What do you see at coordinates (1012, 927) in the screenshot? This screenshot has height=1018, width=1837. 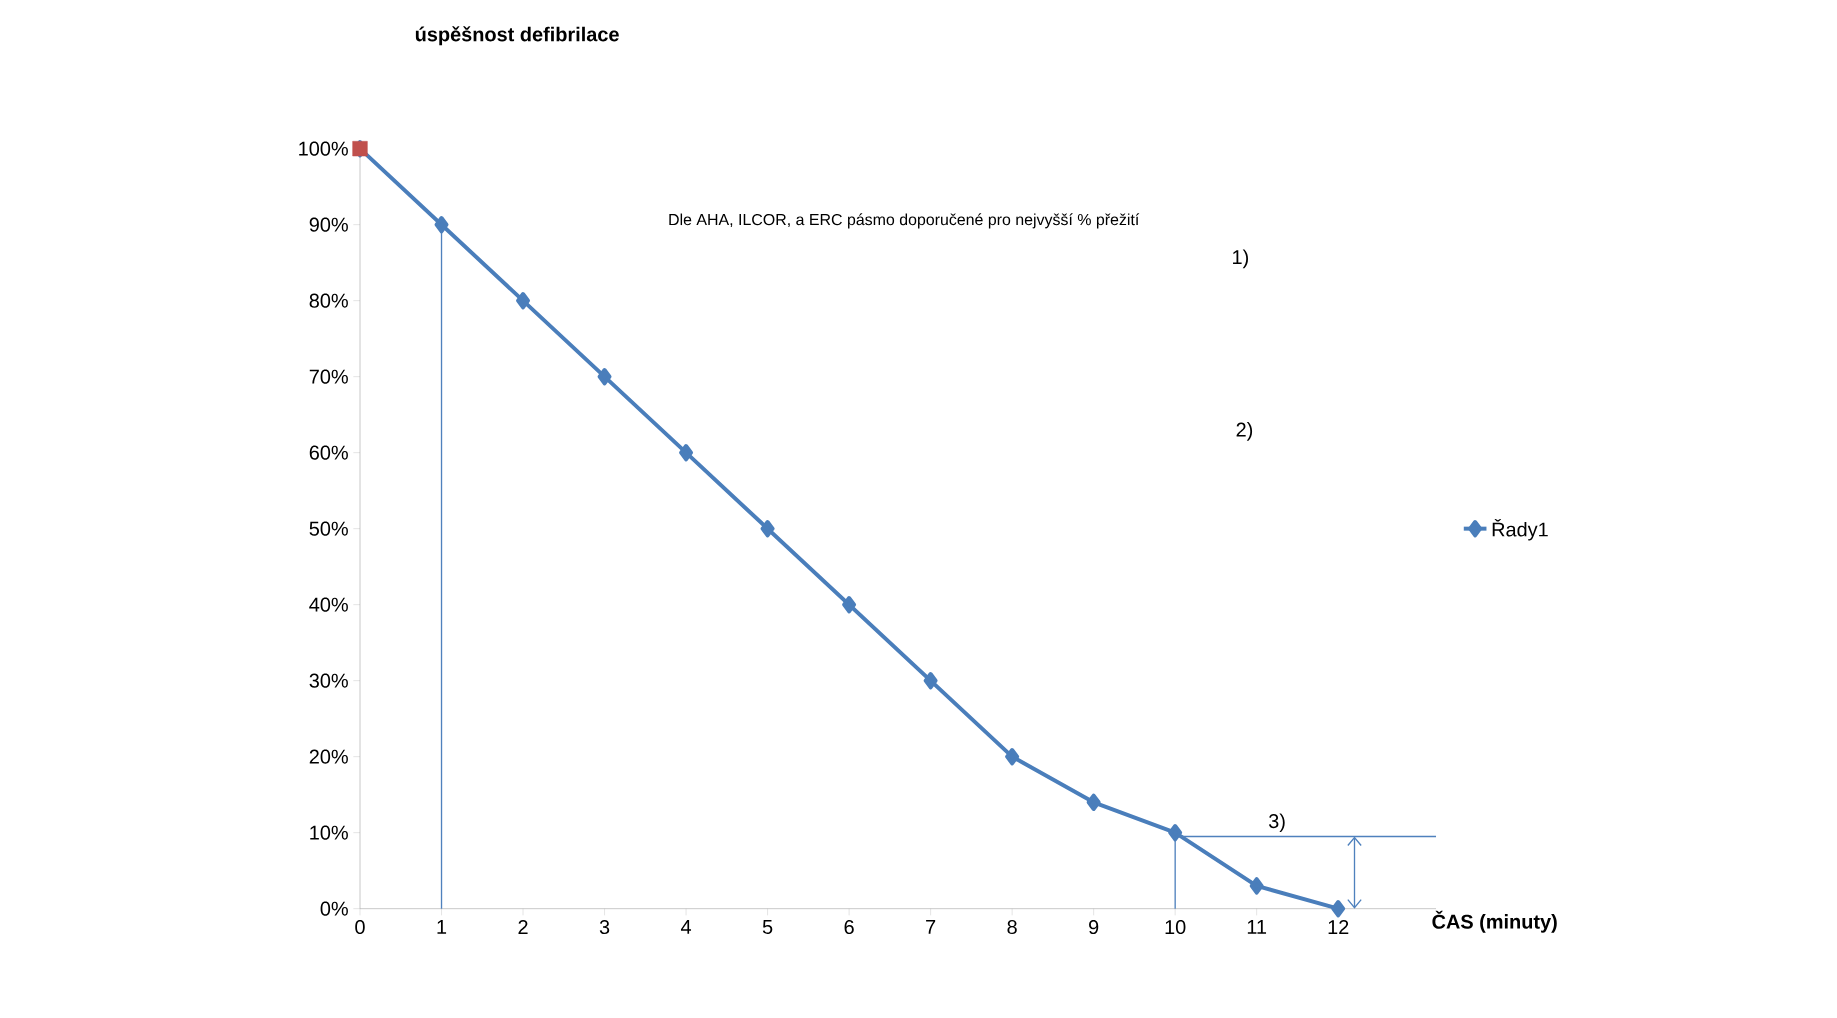 I see `x-tick-label: 8` at bounding box center [1012, 927].